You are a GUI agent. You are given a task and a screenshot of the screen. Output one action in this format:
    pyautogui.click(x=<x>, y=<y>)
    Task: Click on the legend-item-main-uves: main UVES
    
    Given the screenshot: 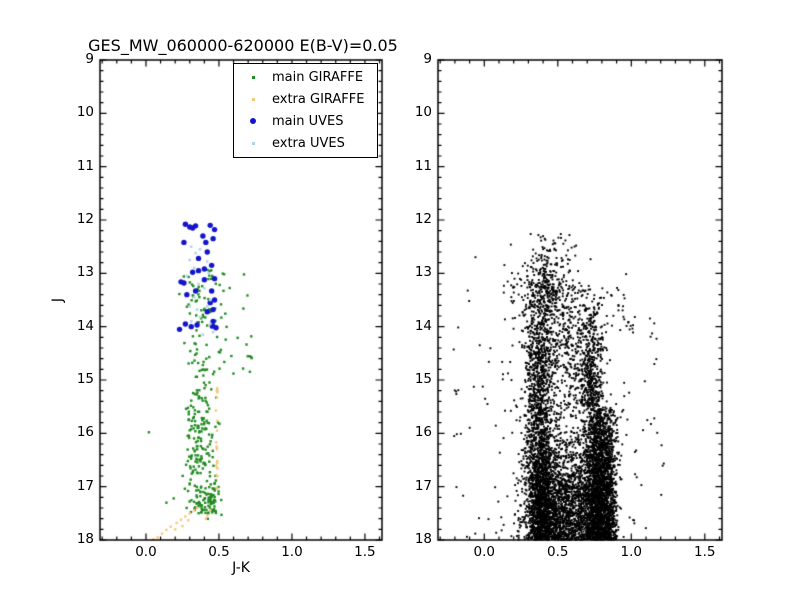 What is the action you would take?
    pyautogui.click(x=305, y=121)
    